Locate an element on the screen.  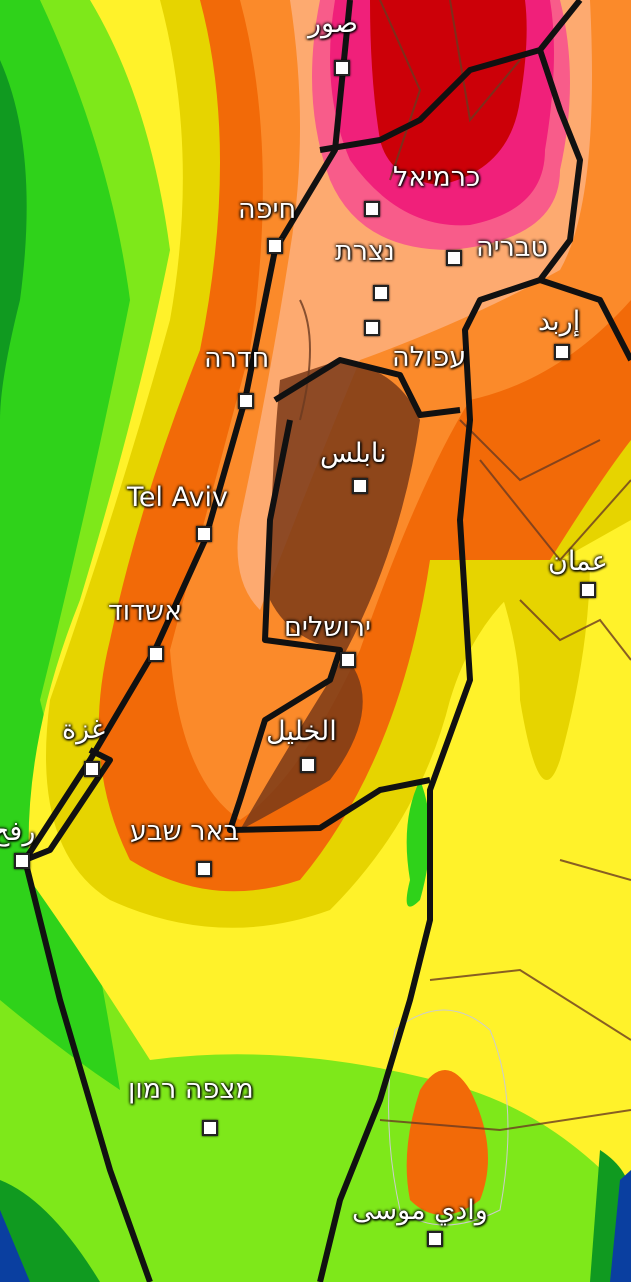
city-label: صور is located at coordinates (333, 23).